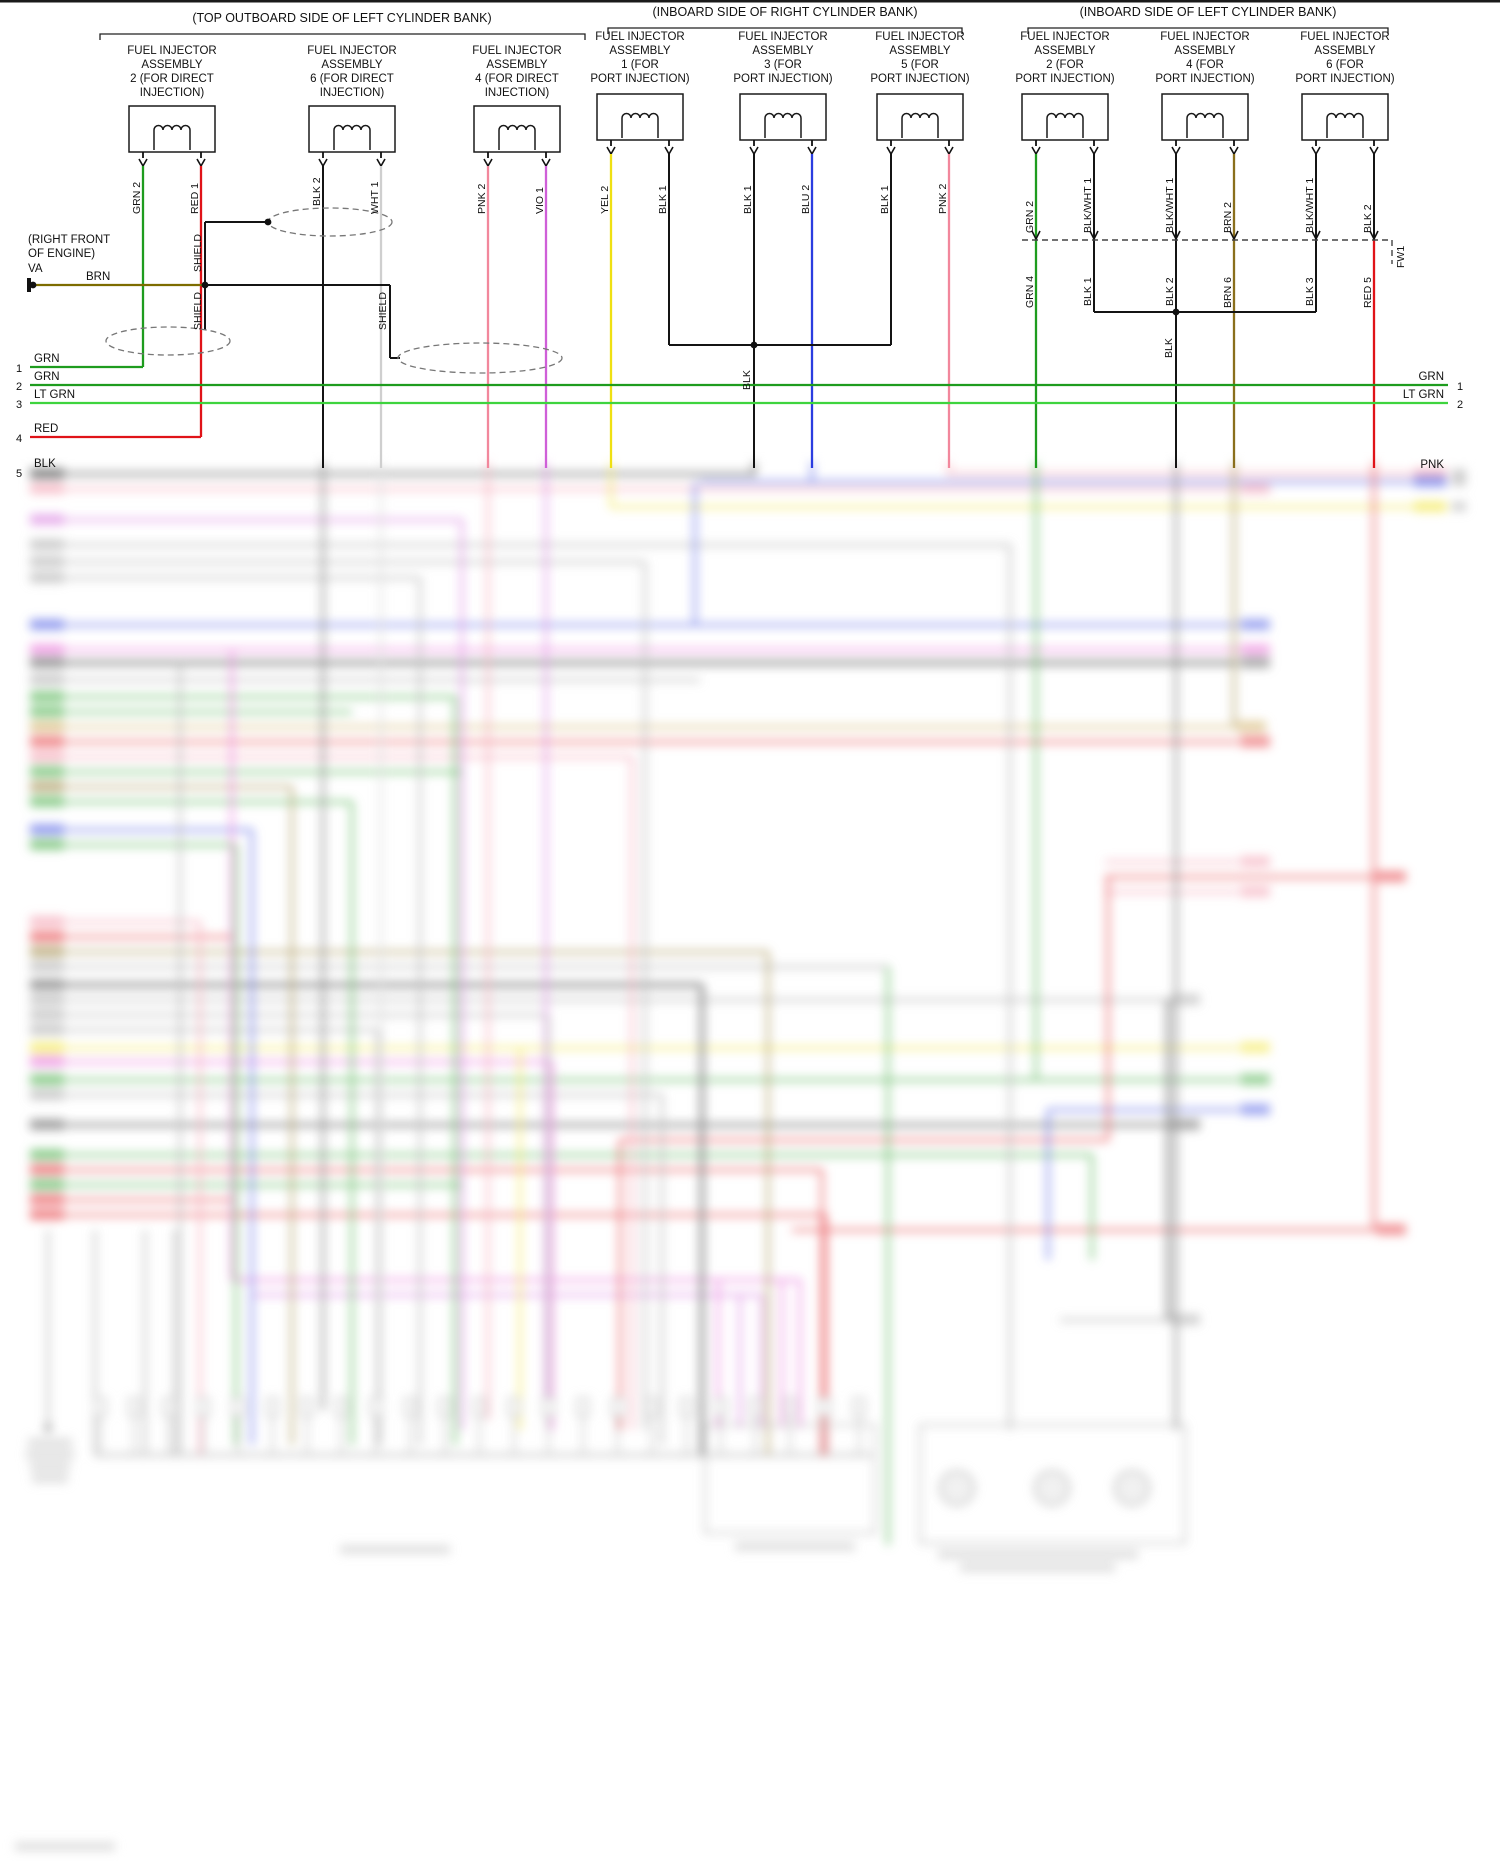 The width and height of the screenshot is (1500, 1861). What do you see at coordinates (54, 395) in the screenshot?
I see `left-wire-3: LT GRN` at bounding box center [54, 395].